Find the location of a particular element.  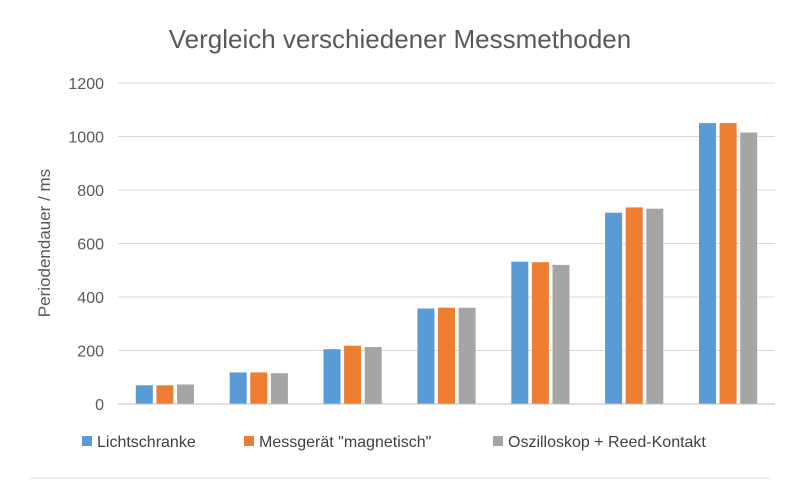

legend-label: Messgerät "magnetisch" is located at coordinates (345, 442).